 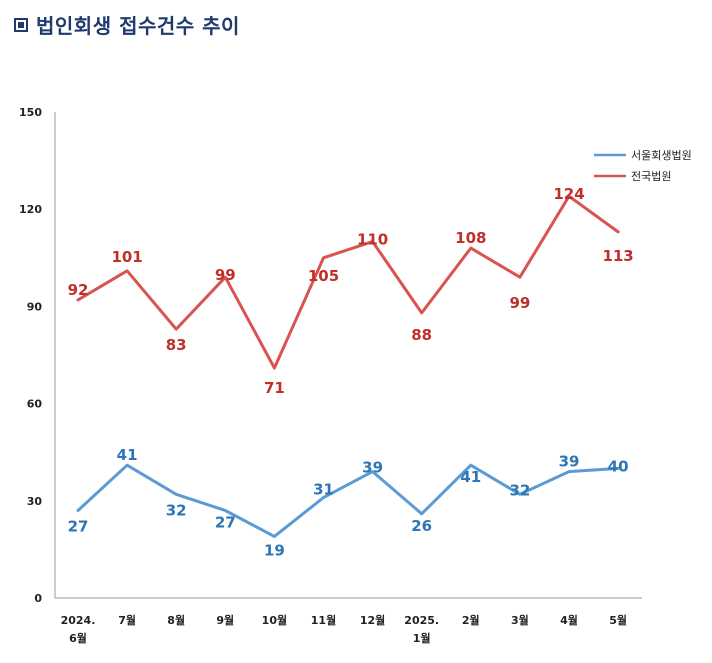 What do you see at coordinates (78, 638) in the screenshot?
I see `x-tick-label: 6월` at bounding box center [78, 638].